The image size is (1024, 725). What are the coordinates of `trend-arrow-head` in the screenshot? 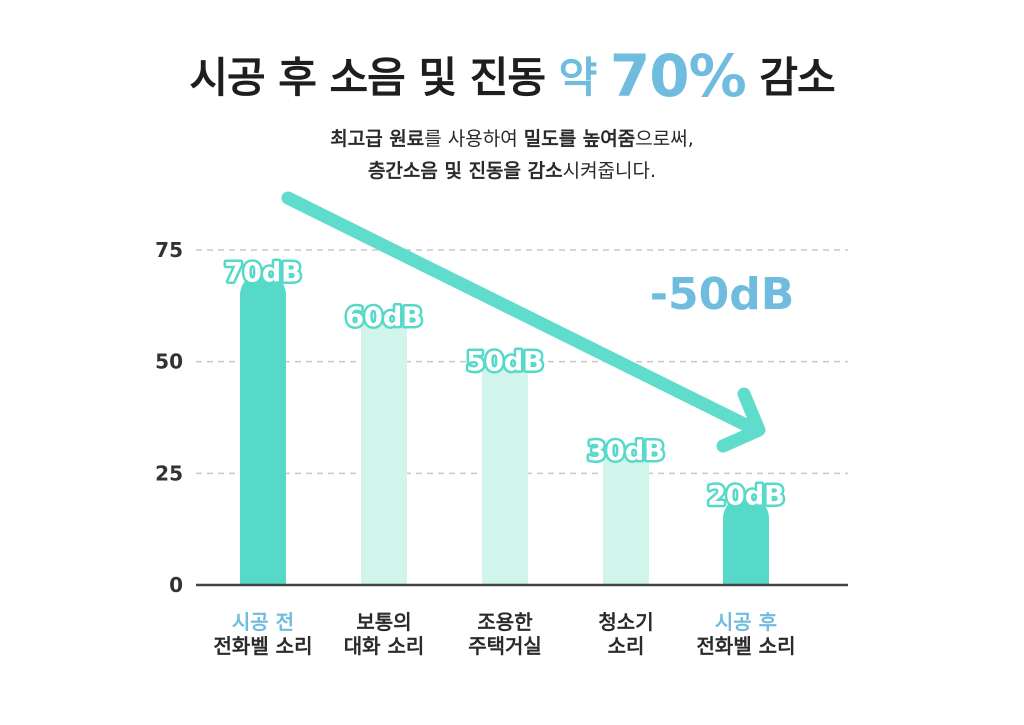 It's located at (741, 420).